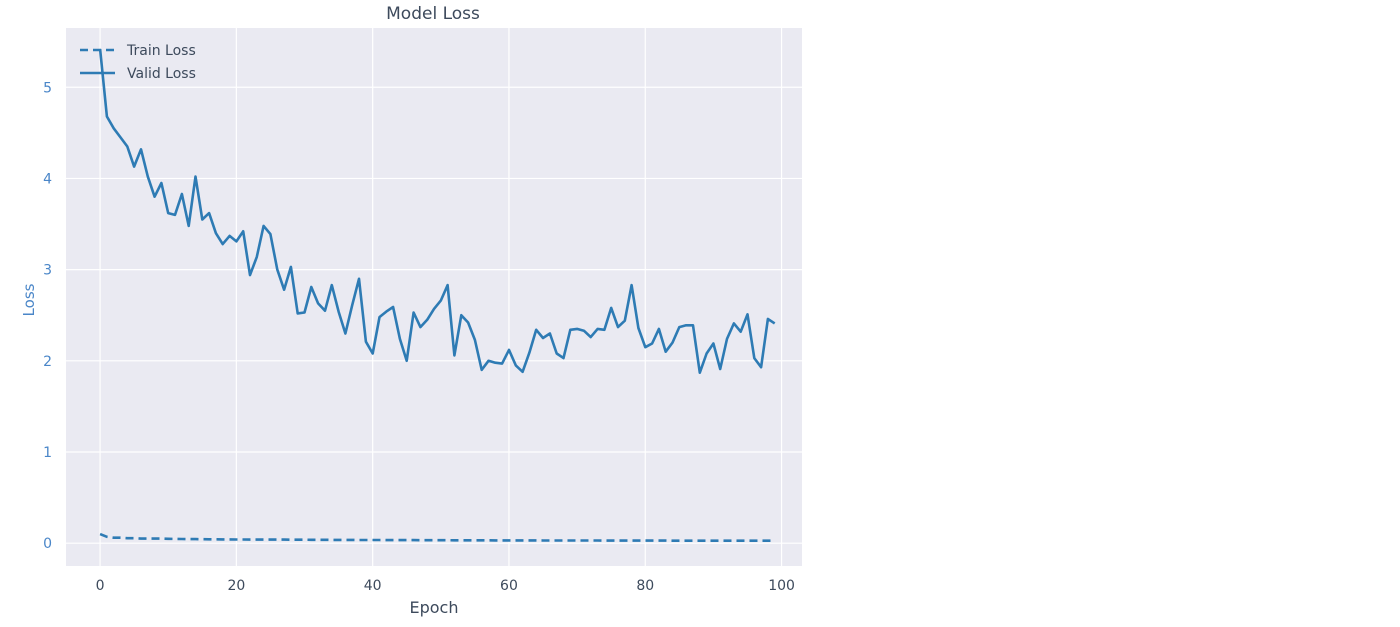  What do you see at coordinates (29, 299) in the screenshot?
I see `y-axis-title: Loss` at bounding box center [29, 299].